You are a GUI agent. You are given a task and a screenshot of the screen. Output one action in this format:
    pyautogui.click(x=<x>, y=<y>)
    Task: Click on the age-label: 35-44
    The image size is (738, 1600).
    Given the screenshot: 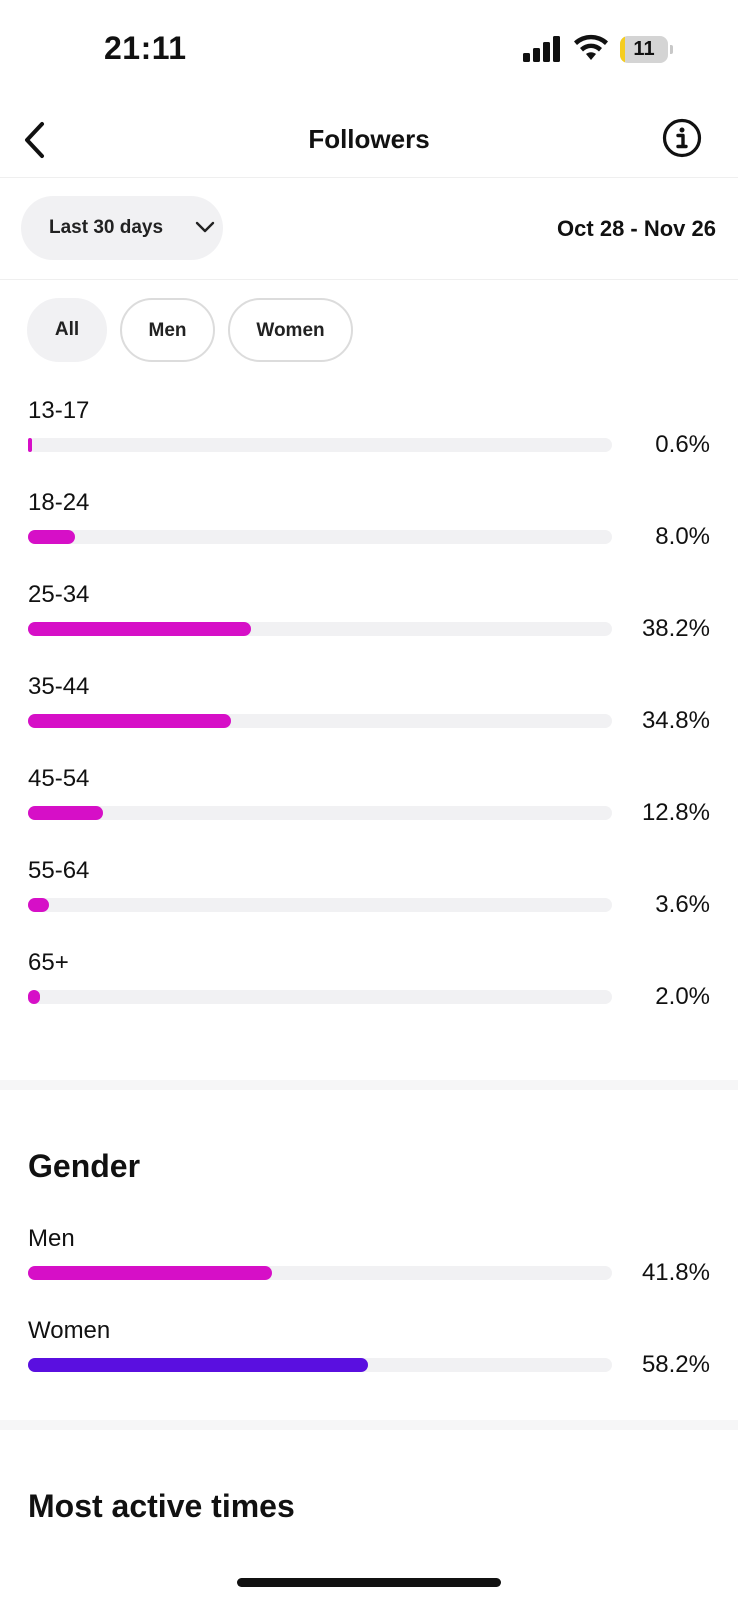 What is the action you would take?
    pyautogui.click(x=59, y=686)
    